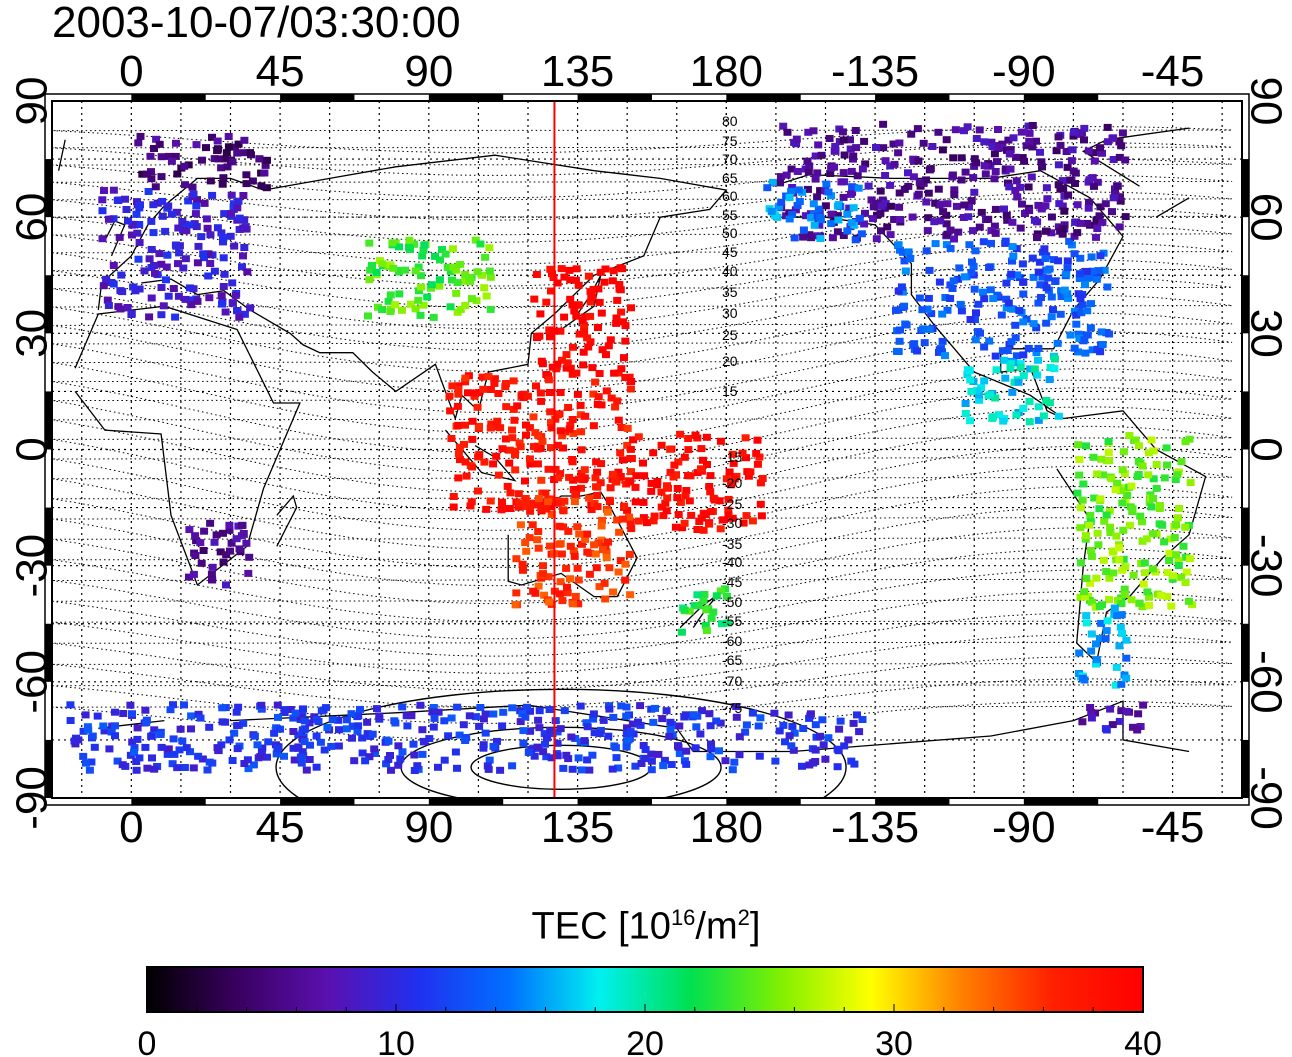  Describe the element at coordinates (280, 827) in the screenshot. I see `lon-tick-label-bottom: 45` at that location.